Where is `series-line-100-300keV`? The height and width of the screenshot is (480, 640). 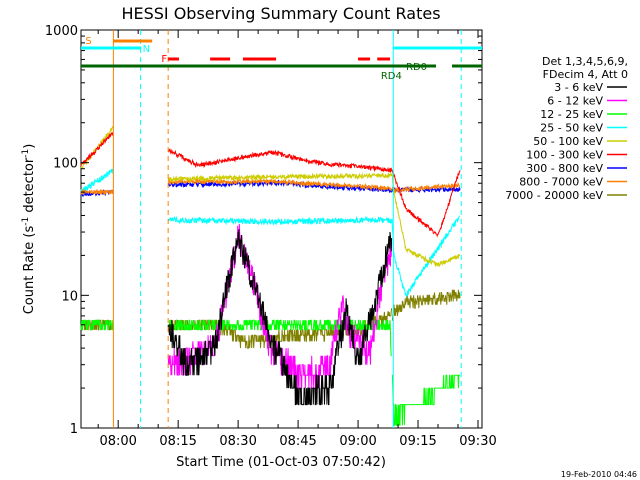
series-line-100-300keV is located at coordinates (270, 184).